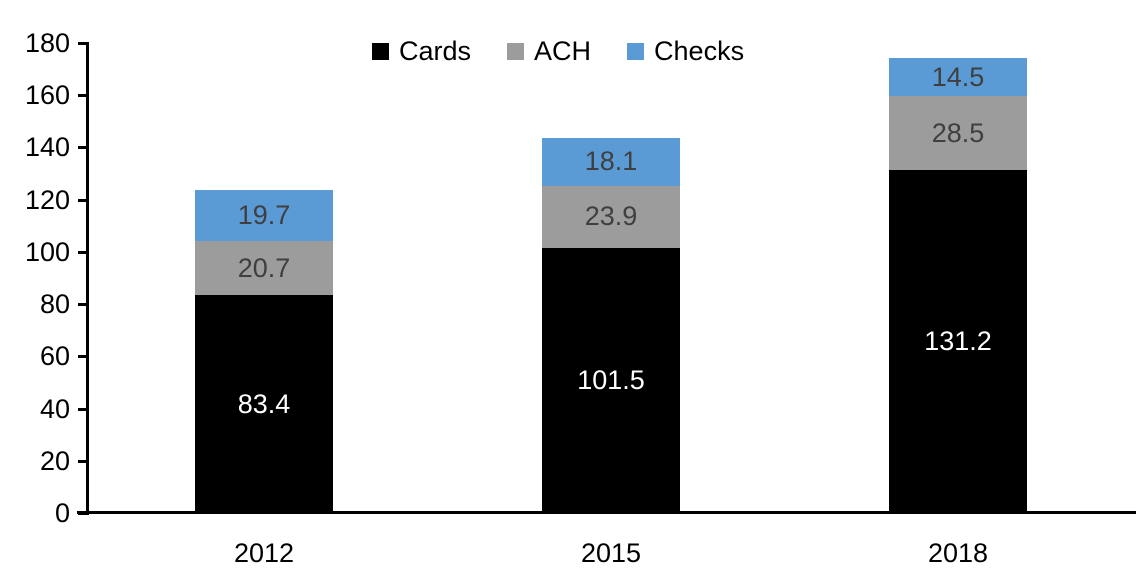  I want to click on legend: Cards ACH Checks, so click(558, 51).